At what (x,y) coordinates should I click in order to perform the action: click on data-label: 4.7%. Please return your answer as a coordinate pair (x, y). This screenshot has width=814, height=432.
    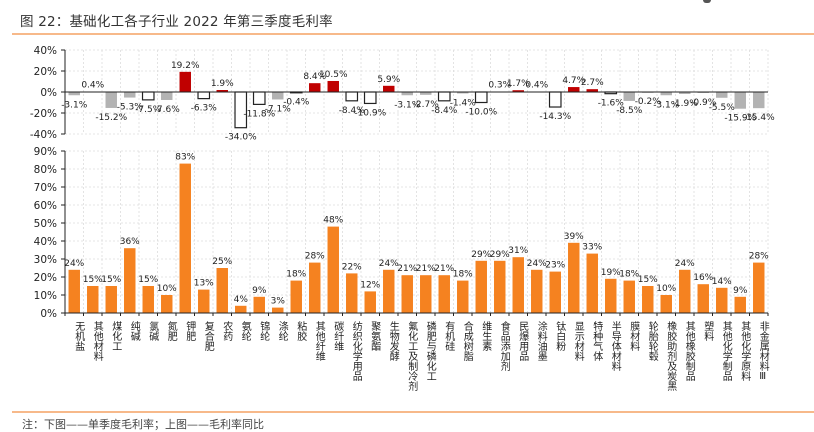
    Looking at the image, I should click on (573, 81).